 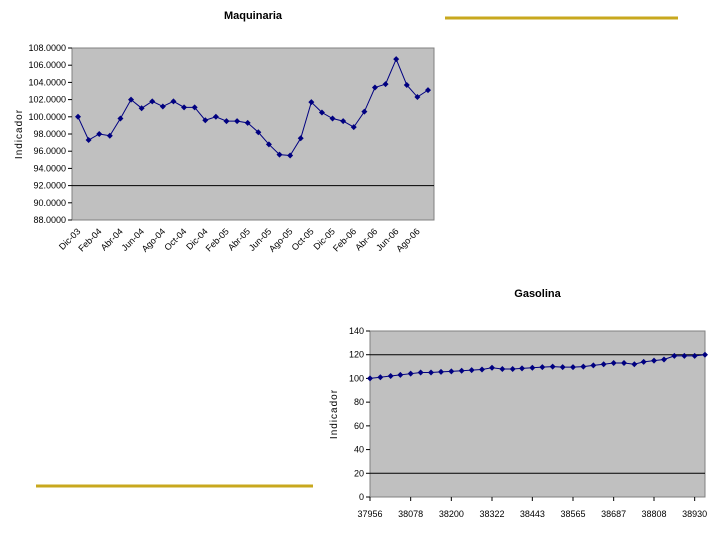 I want to click on x-tick-label: 38443, so click(x=532, y=514).